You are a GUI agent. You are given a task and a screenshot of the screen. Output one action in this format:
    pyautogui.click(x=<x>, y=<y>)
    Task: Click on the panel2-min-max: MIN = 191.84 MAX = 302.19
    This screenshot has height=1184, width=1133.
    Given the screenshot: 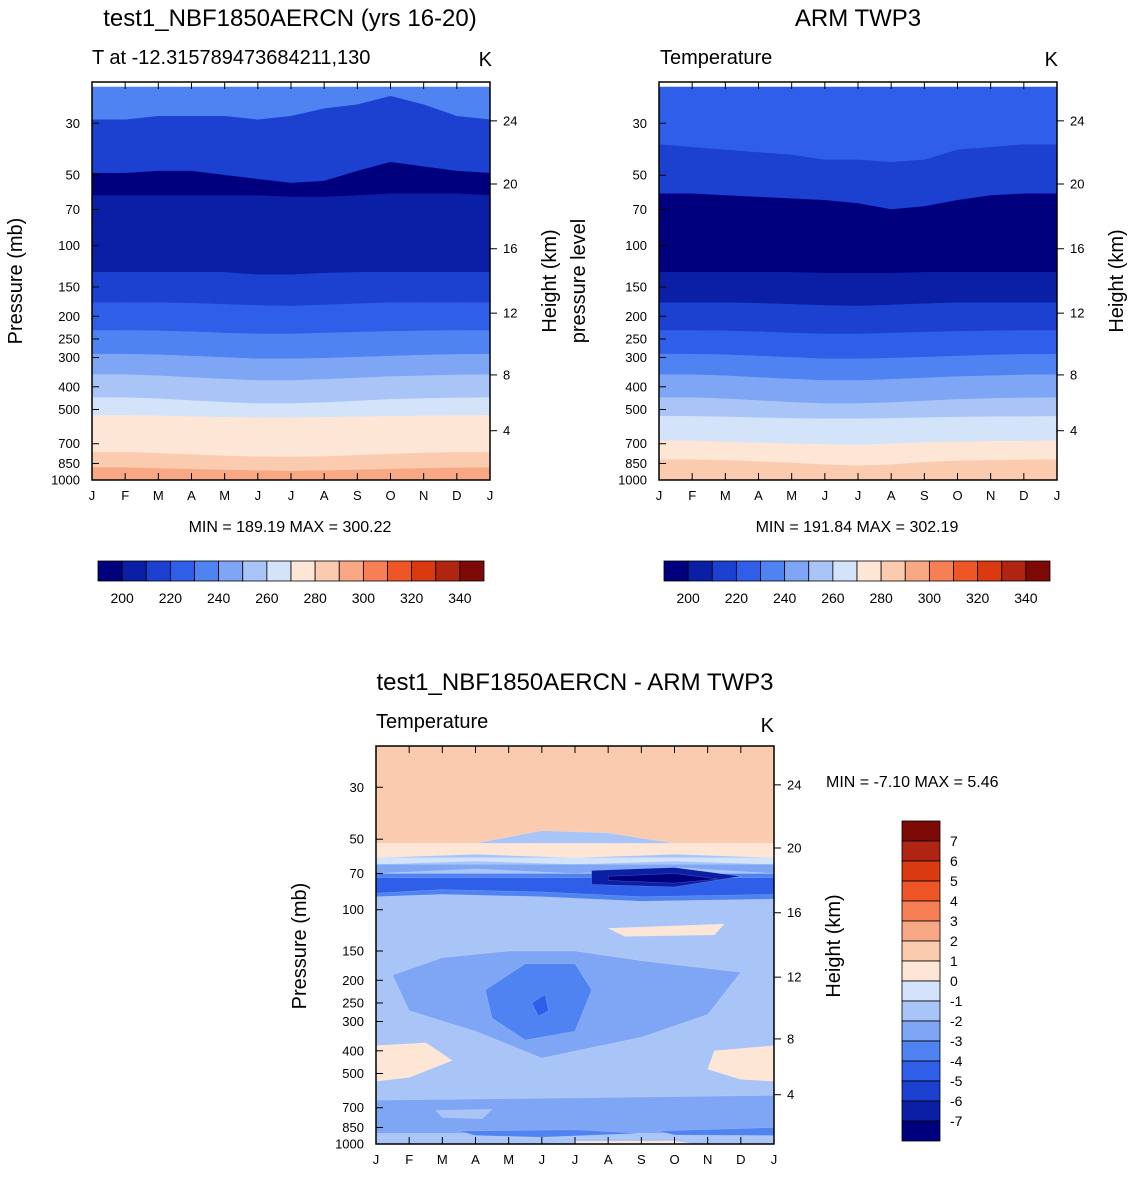 What is the action you would take?
    pyautogui.click(x=857, y=527)
    